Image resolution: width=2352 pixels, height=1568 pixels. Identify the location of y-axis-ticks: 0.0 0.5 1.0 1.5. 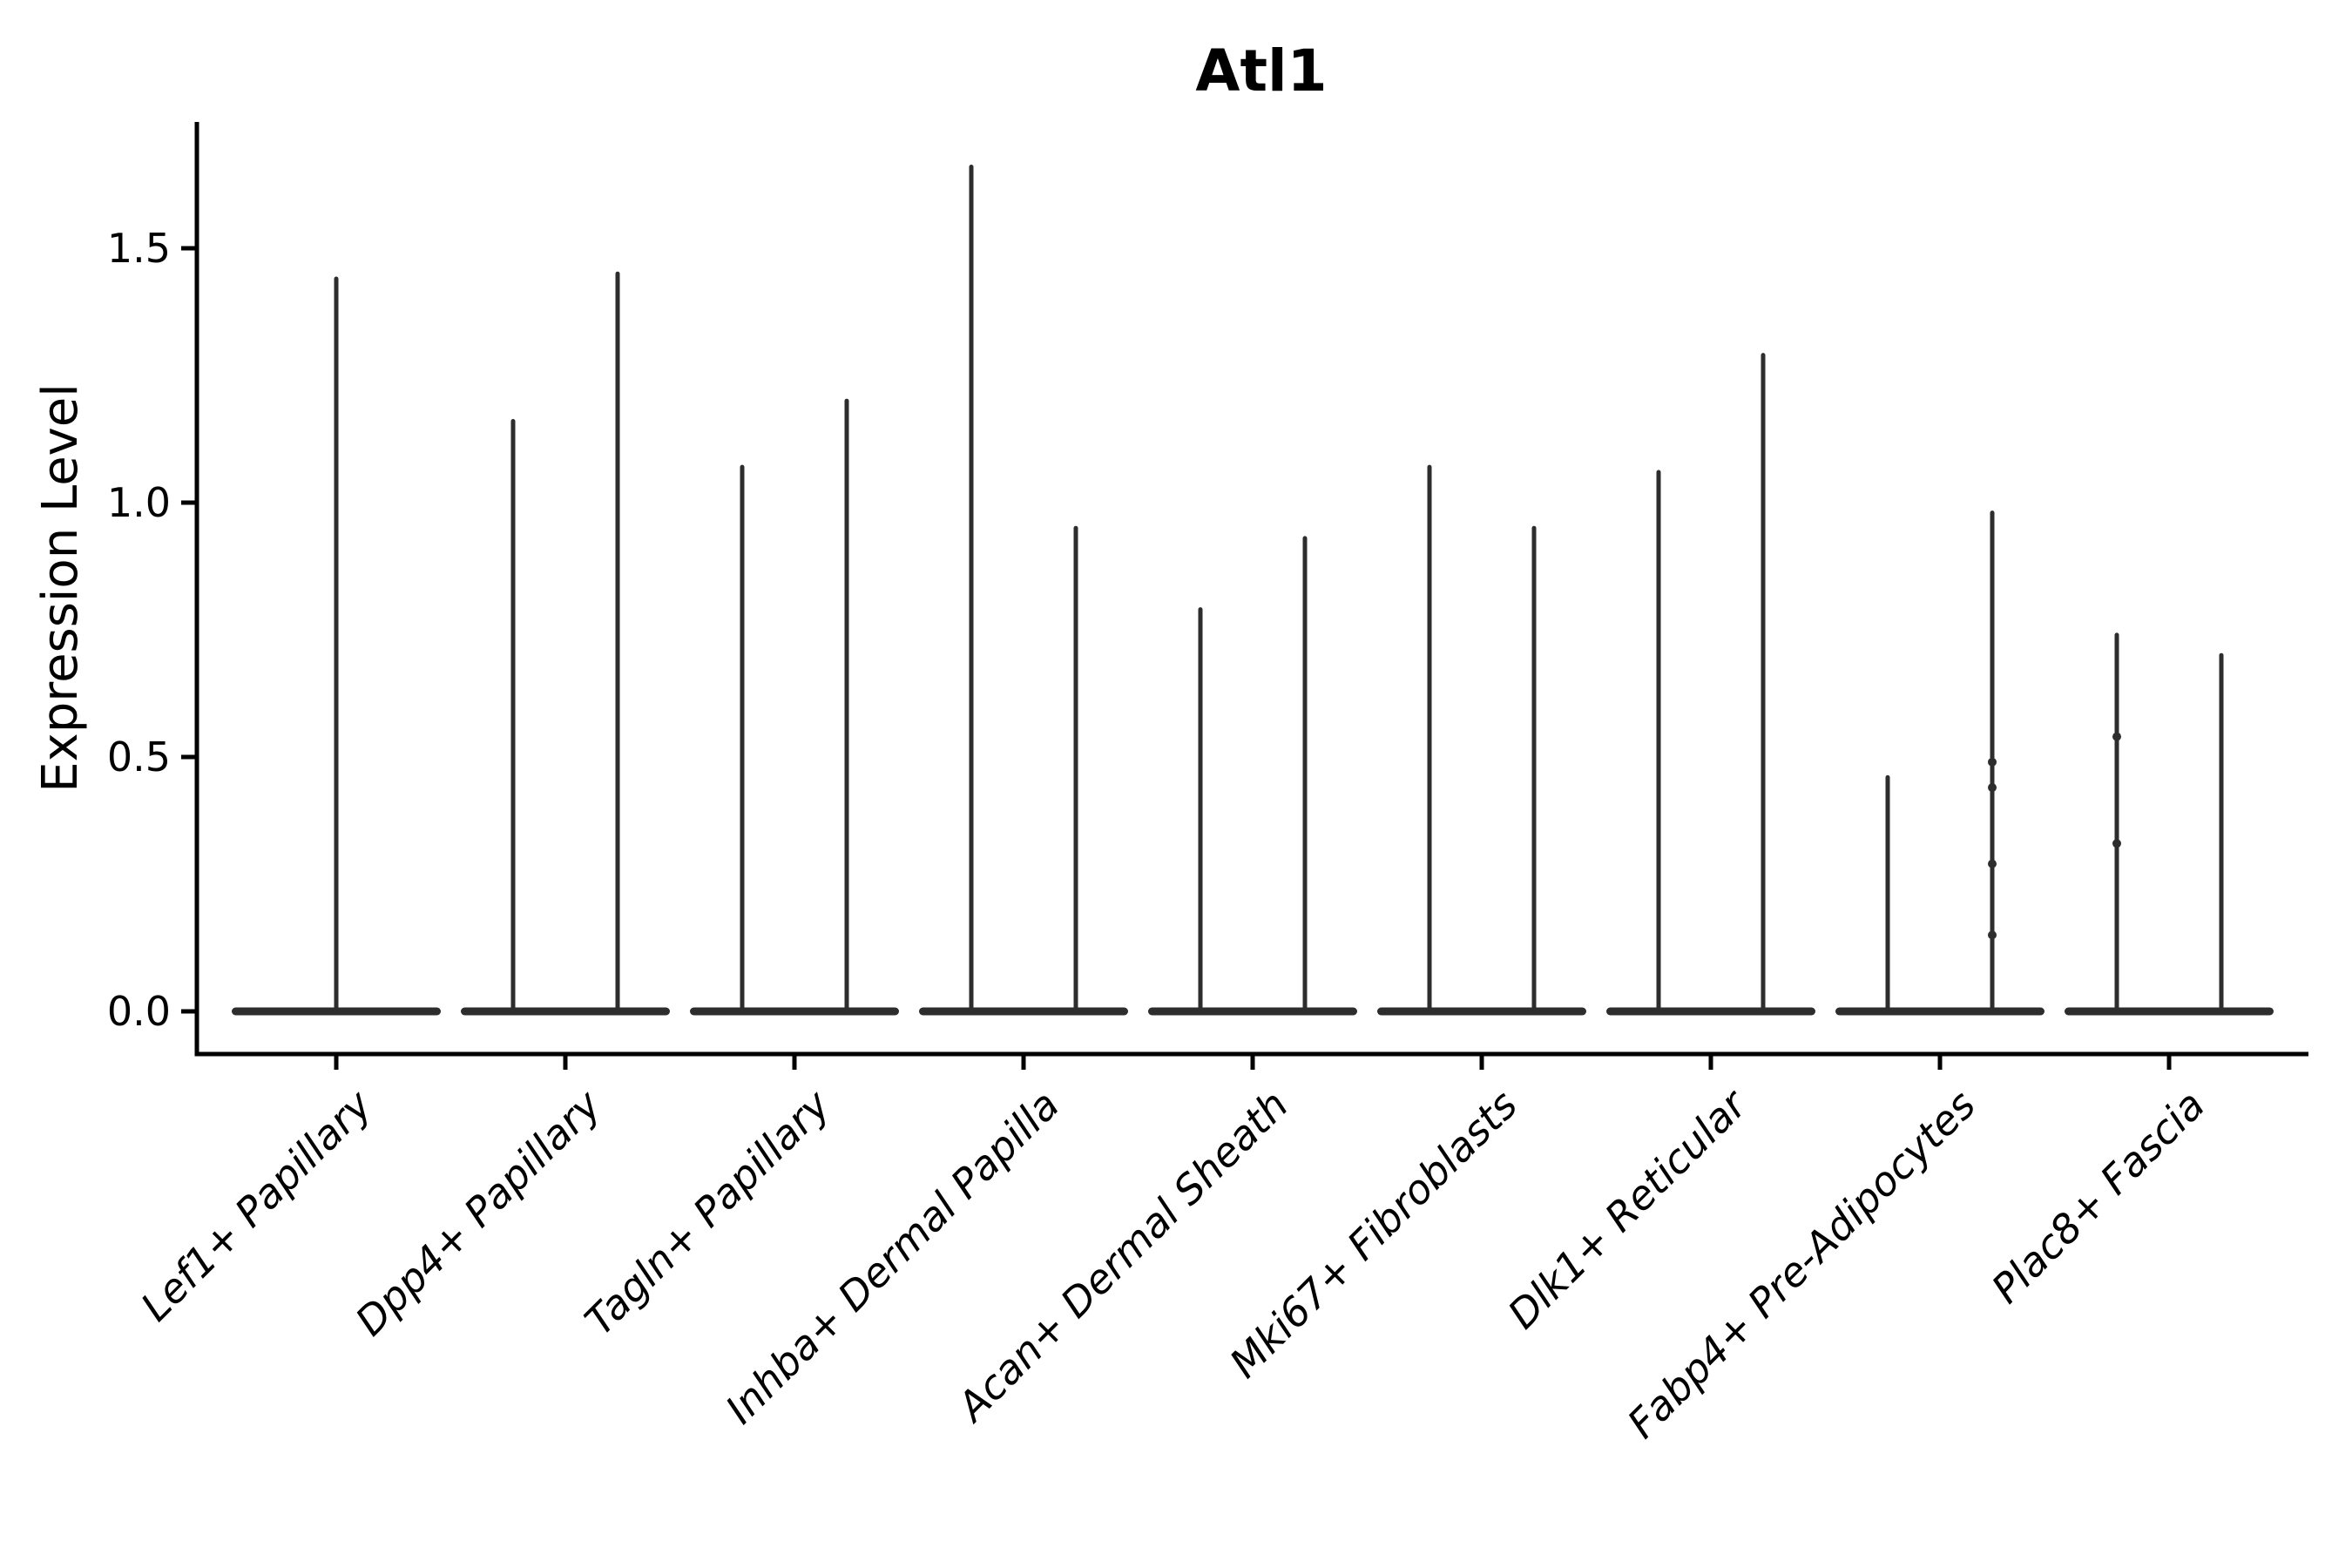
(152, 630).